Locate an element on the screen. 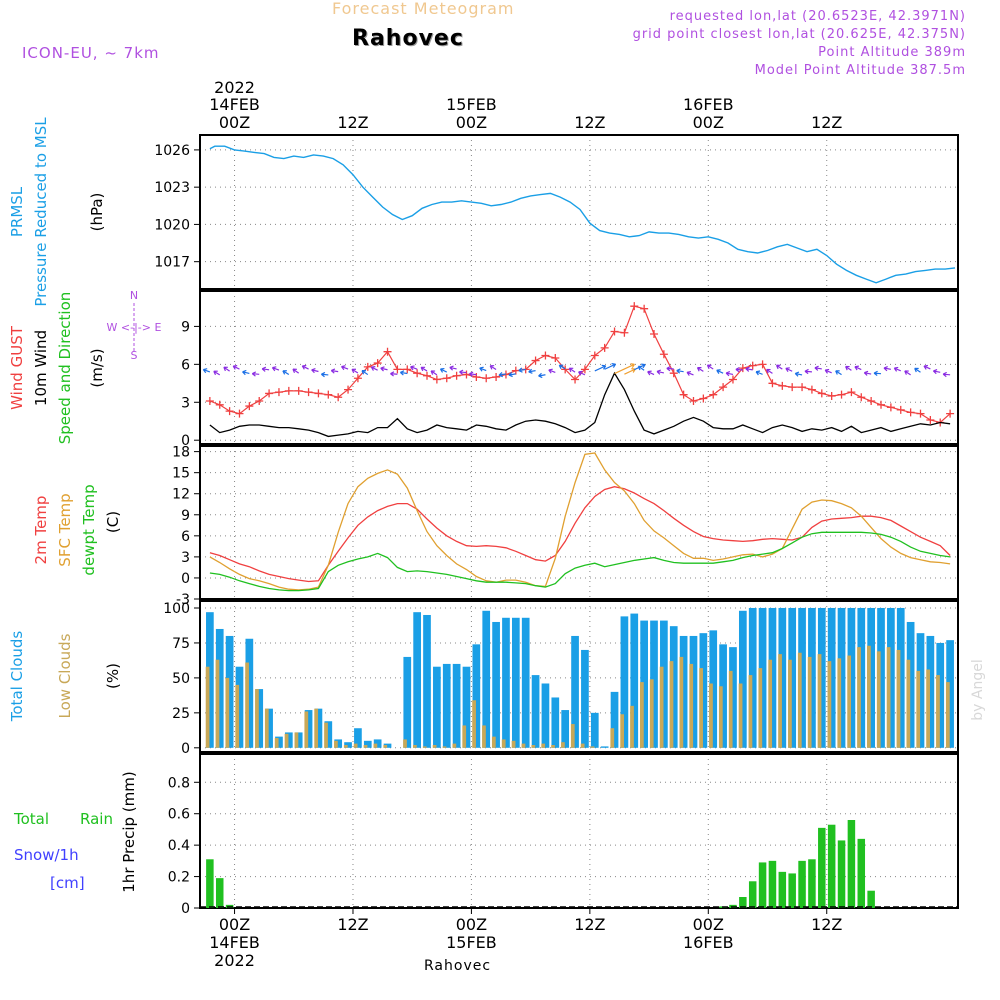 This screenshot has height=1000, width=1000. temp-unit: (C) is located at coordinates (113, 522).